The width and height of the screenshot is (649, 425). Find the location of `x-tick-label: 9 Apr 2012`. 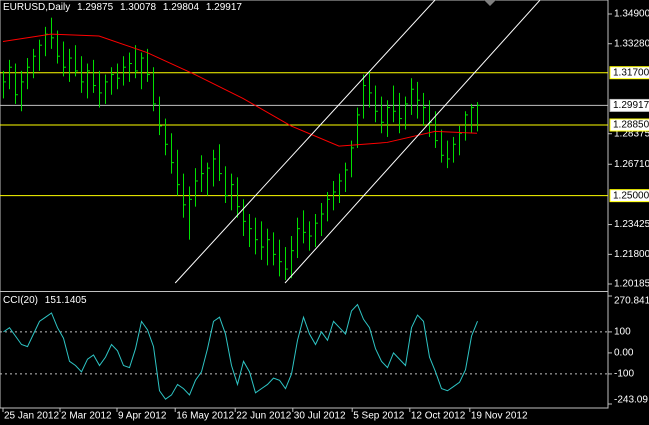

x-tick-label: 9 Apr 2012 is located at coordinates (142, 416).